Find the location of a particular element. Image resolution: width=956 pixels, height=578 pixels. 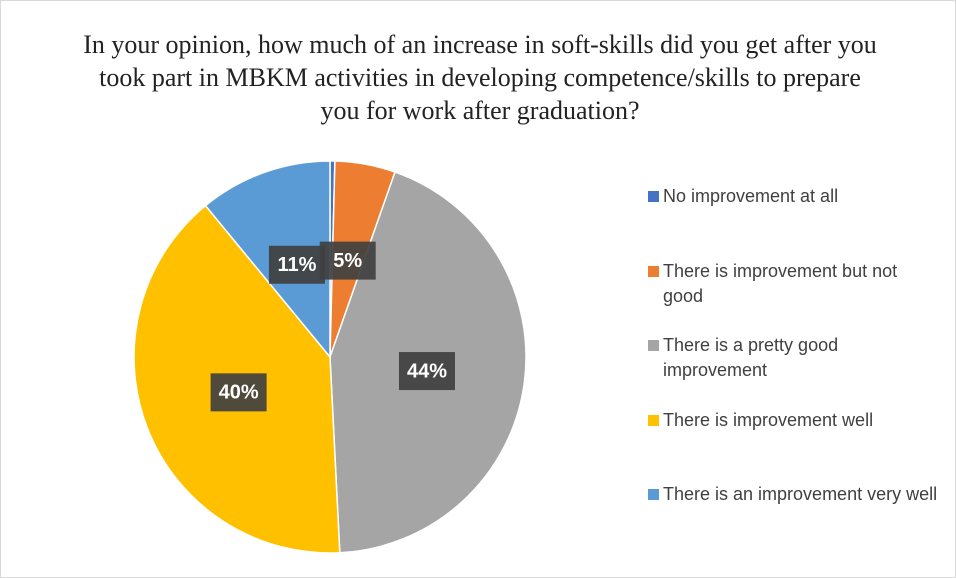

data-label-text: 44% is located at coordinates (427, 371).